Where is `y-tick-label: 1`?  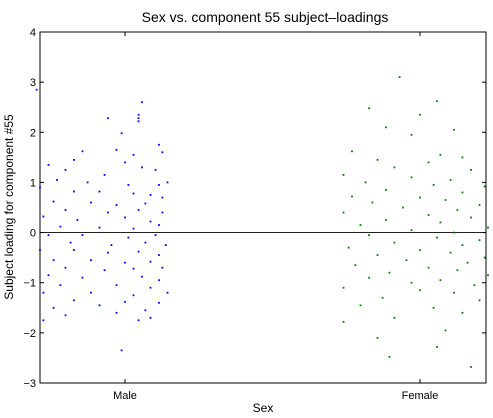
y-tick-label: 1 is located at coordinates (33, 183).